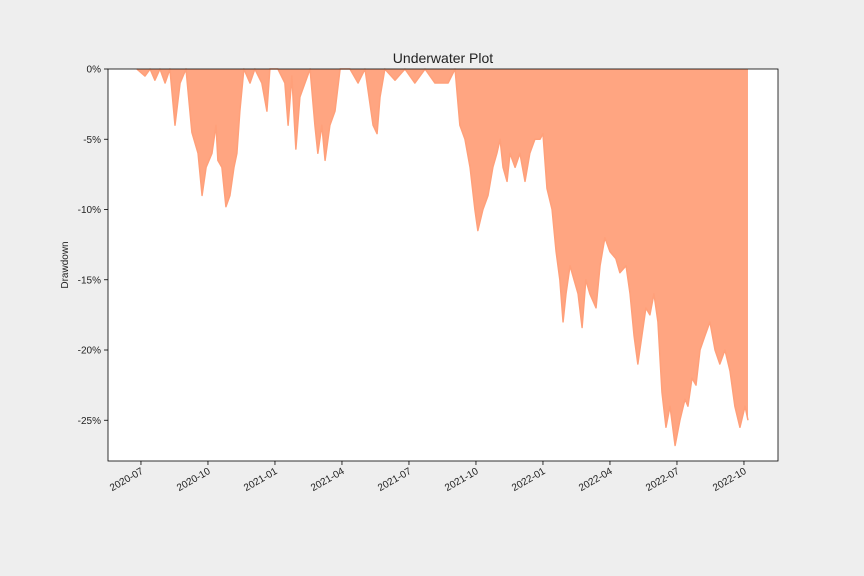 This screenshot has width=864, height=576. Describe the element at coordinates (89, 210) in the screenshot. I see `y-tick-label: -10%` at that location.